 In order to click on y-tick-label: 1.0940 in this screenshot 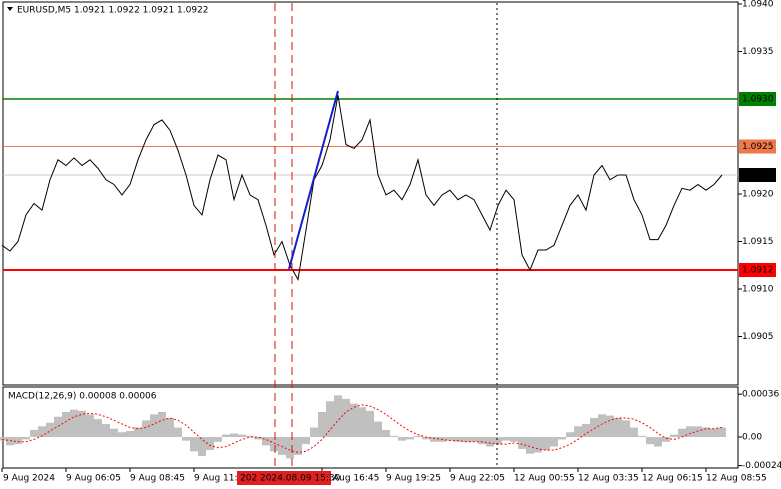, I will do `click(758, 5)`.